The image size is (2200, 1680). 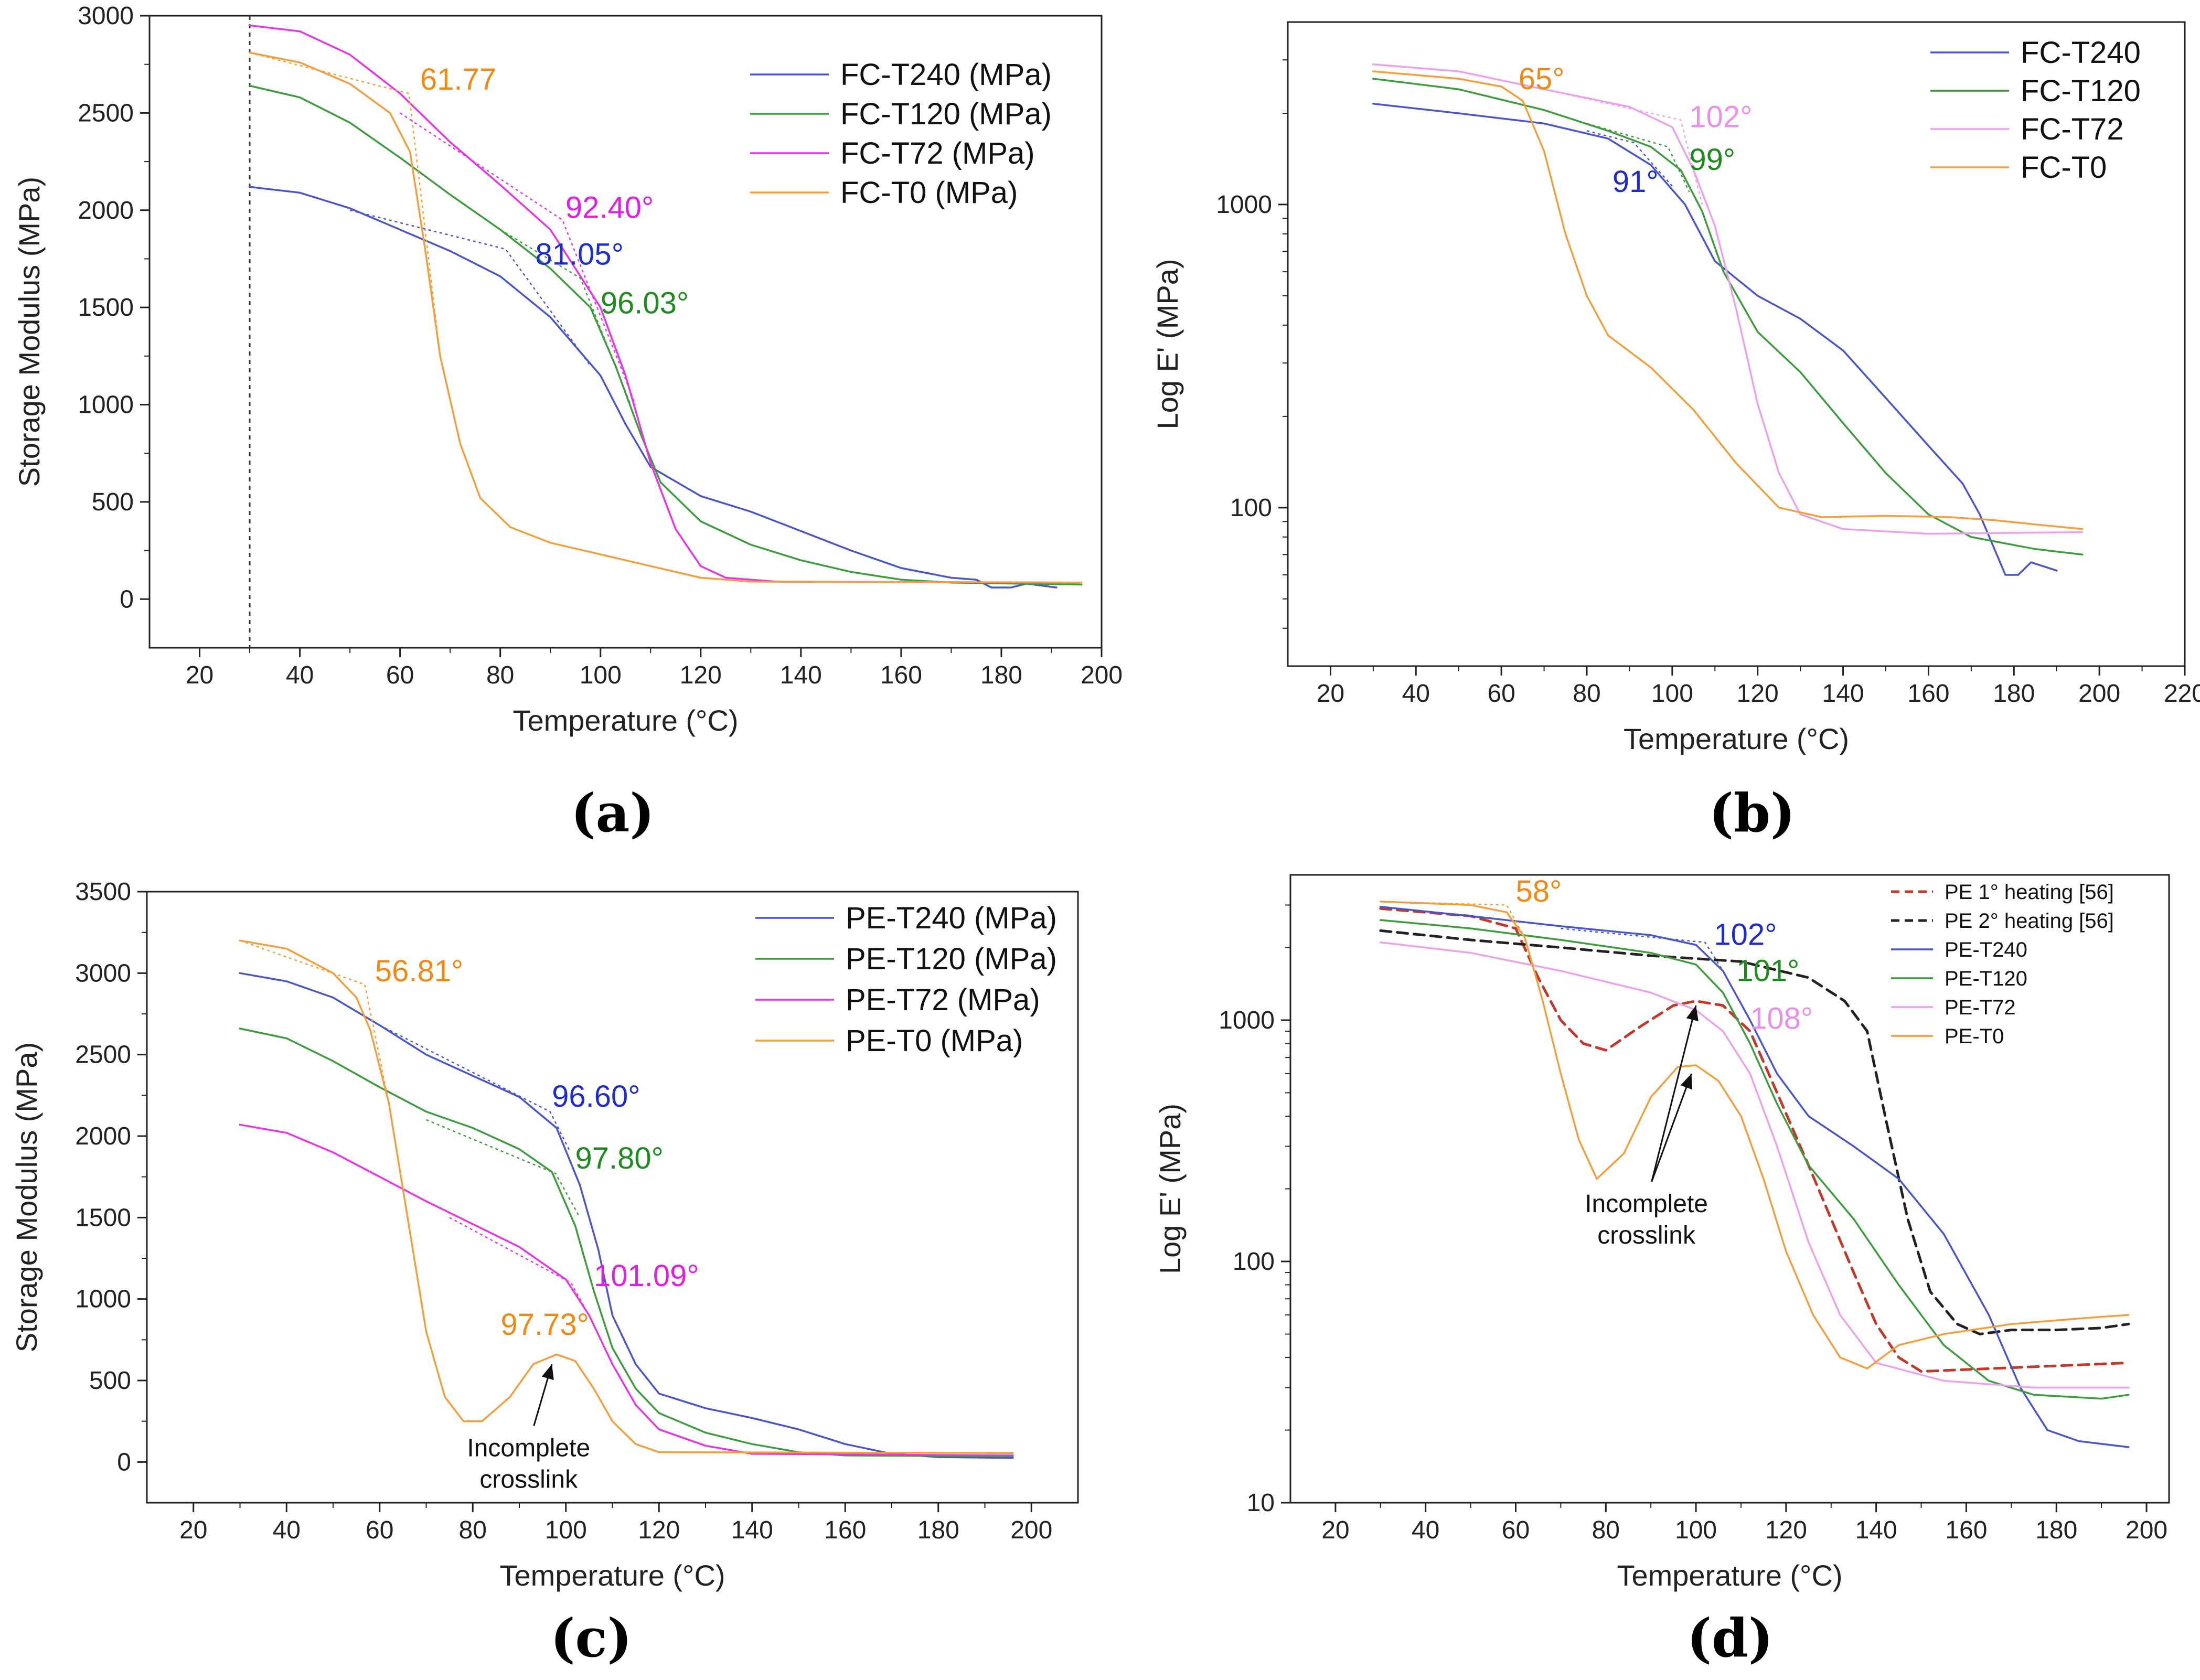 What do you see at coordinates (666, 335) in the screenshot?
I see `series-line-fc-t120-mpa` at bounding box center [666, 335].